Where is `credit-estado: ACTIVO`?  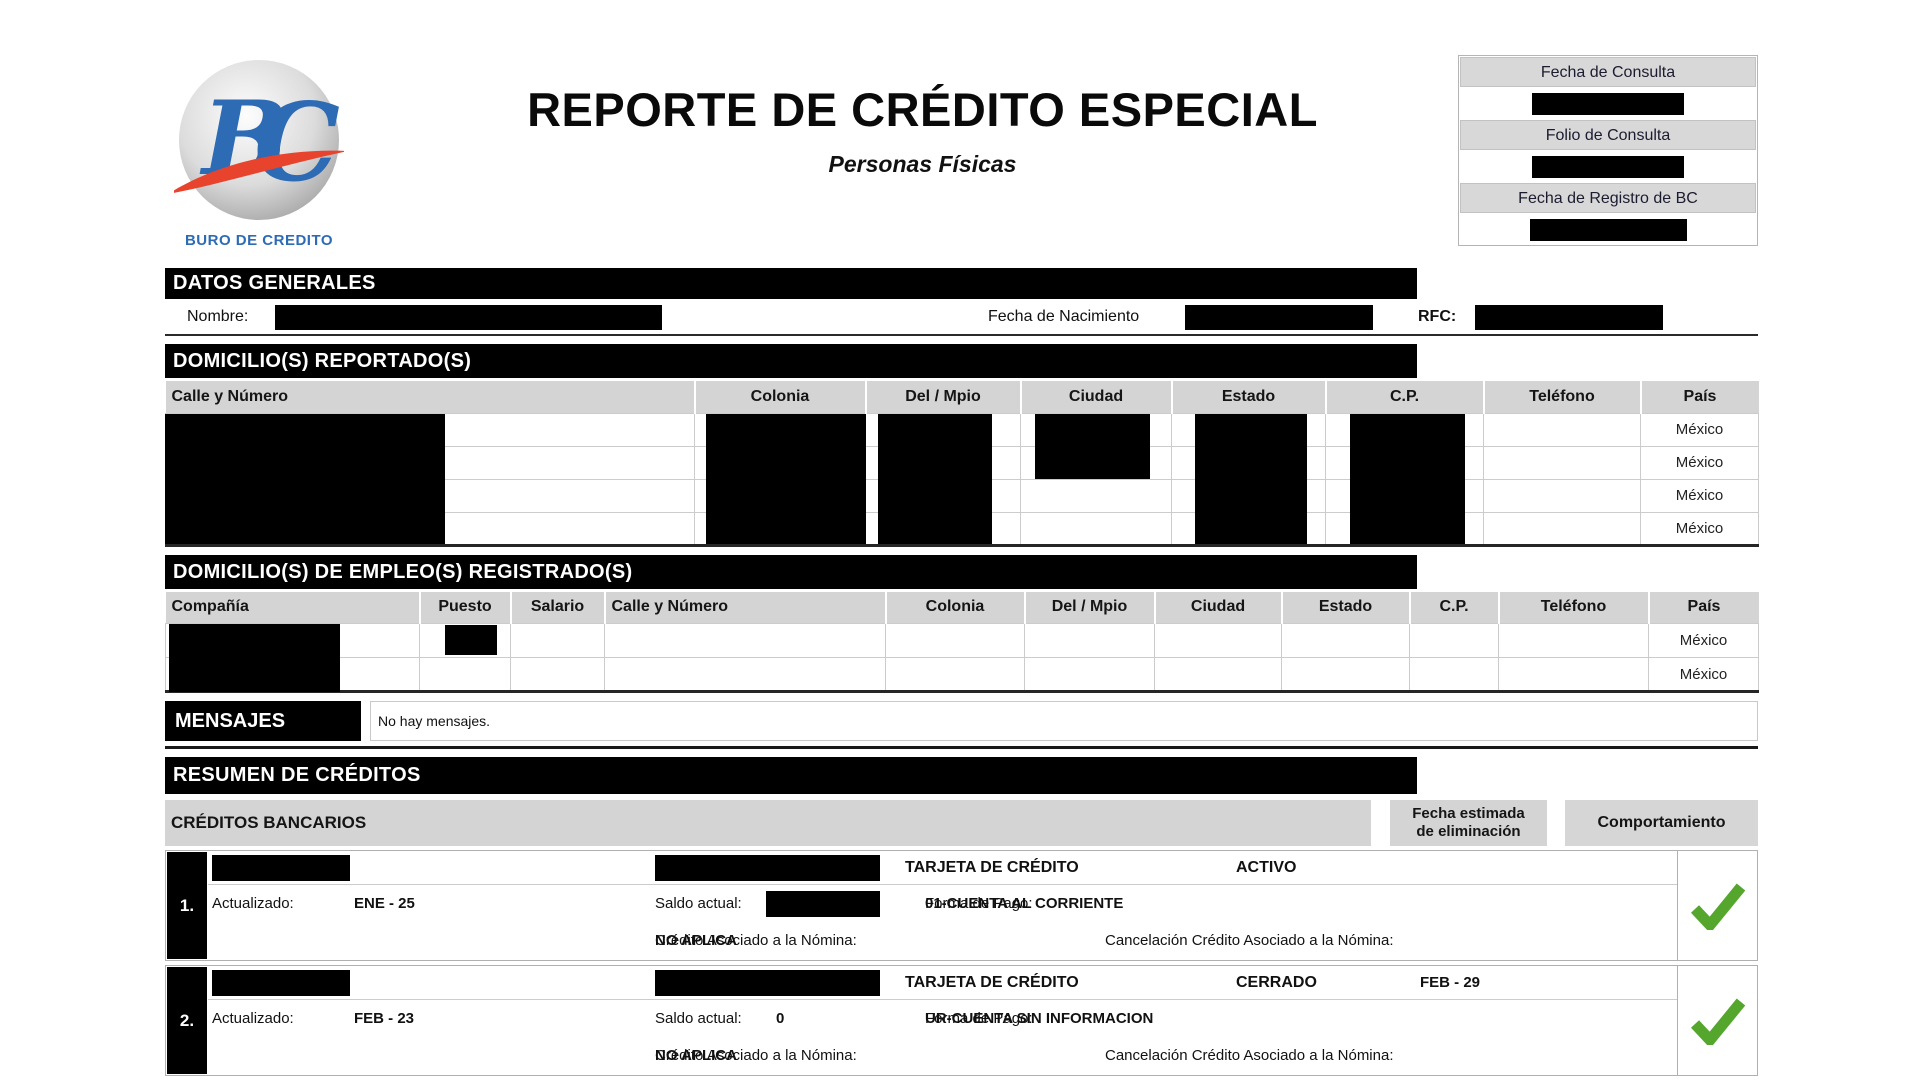
credit-estado: ACTIVO is located at coordinates (1266, 867).